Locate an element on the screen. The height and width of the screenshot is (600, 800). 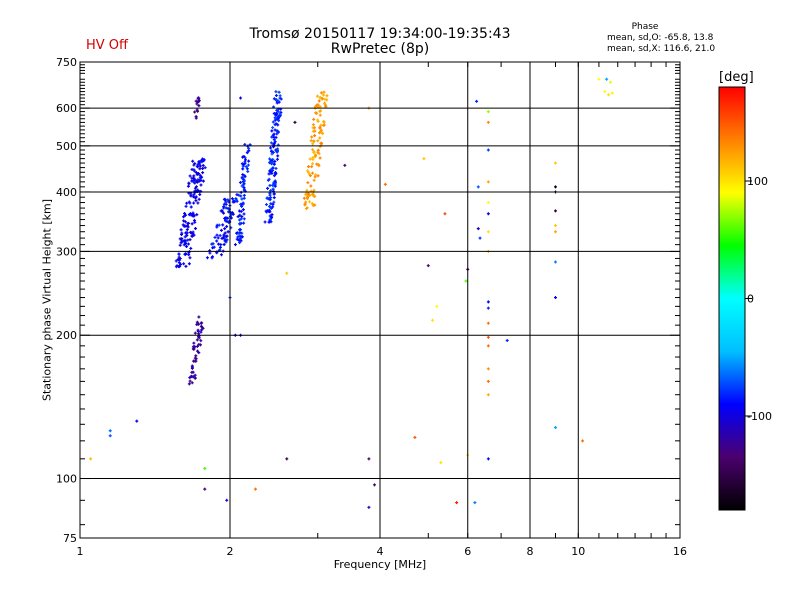
x-tick-label: 4 is located at coordinates (380, 551).